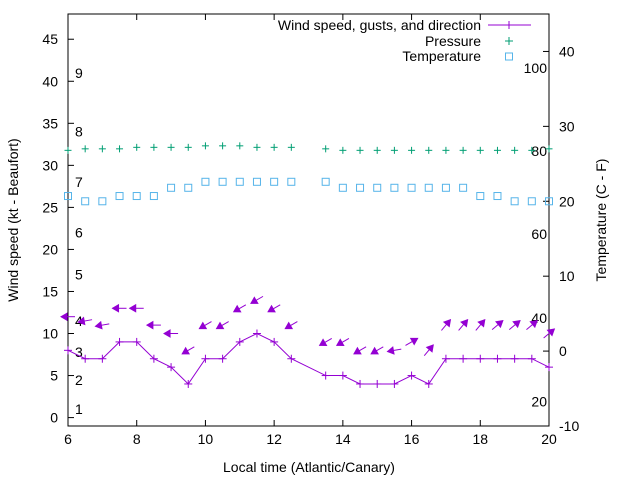  What do you see at coordinates (308, 191) in the screenshot?
I see `temperature-series` at bounding box center [308, 191].